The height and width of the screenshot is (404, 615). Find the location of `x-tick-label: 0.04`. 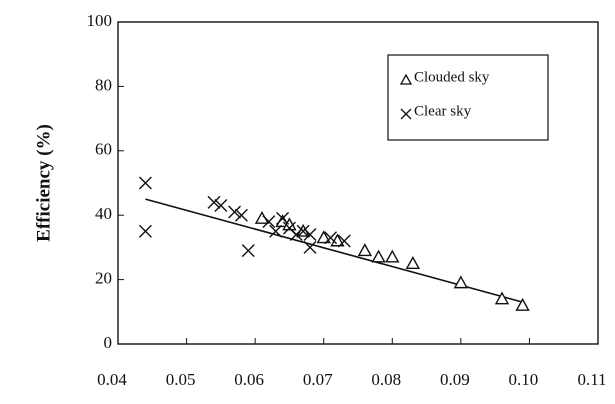

x-tick-label: 0.04 is located at coordinates (112, 379).